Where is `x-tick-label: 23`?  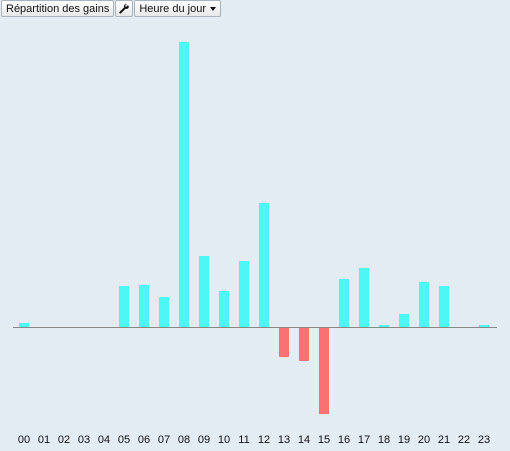
x-tick-label: 23 is located at coordinates (484, 440).